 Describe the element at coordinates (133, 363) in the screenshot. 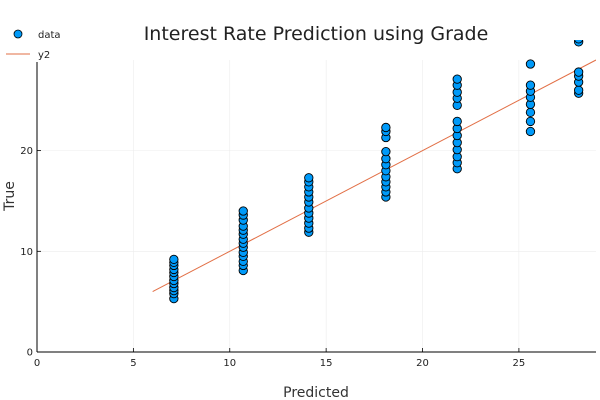

I see `x-tick-label: 5` at that location.